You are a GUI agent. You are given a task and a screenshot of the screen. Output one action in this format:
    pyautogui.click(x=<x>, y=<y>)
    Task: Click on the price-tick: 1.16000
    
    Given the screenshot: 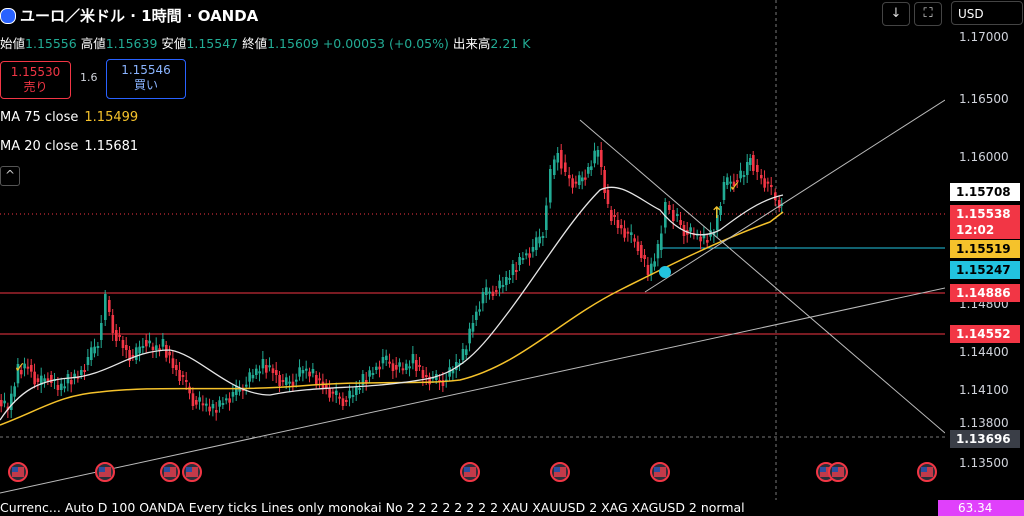 What is the action you would take?
    pyautogui.click(x=984, y=157)
    